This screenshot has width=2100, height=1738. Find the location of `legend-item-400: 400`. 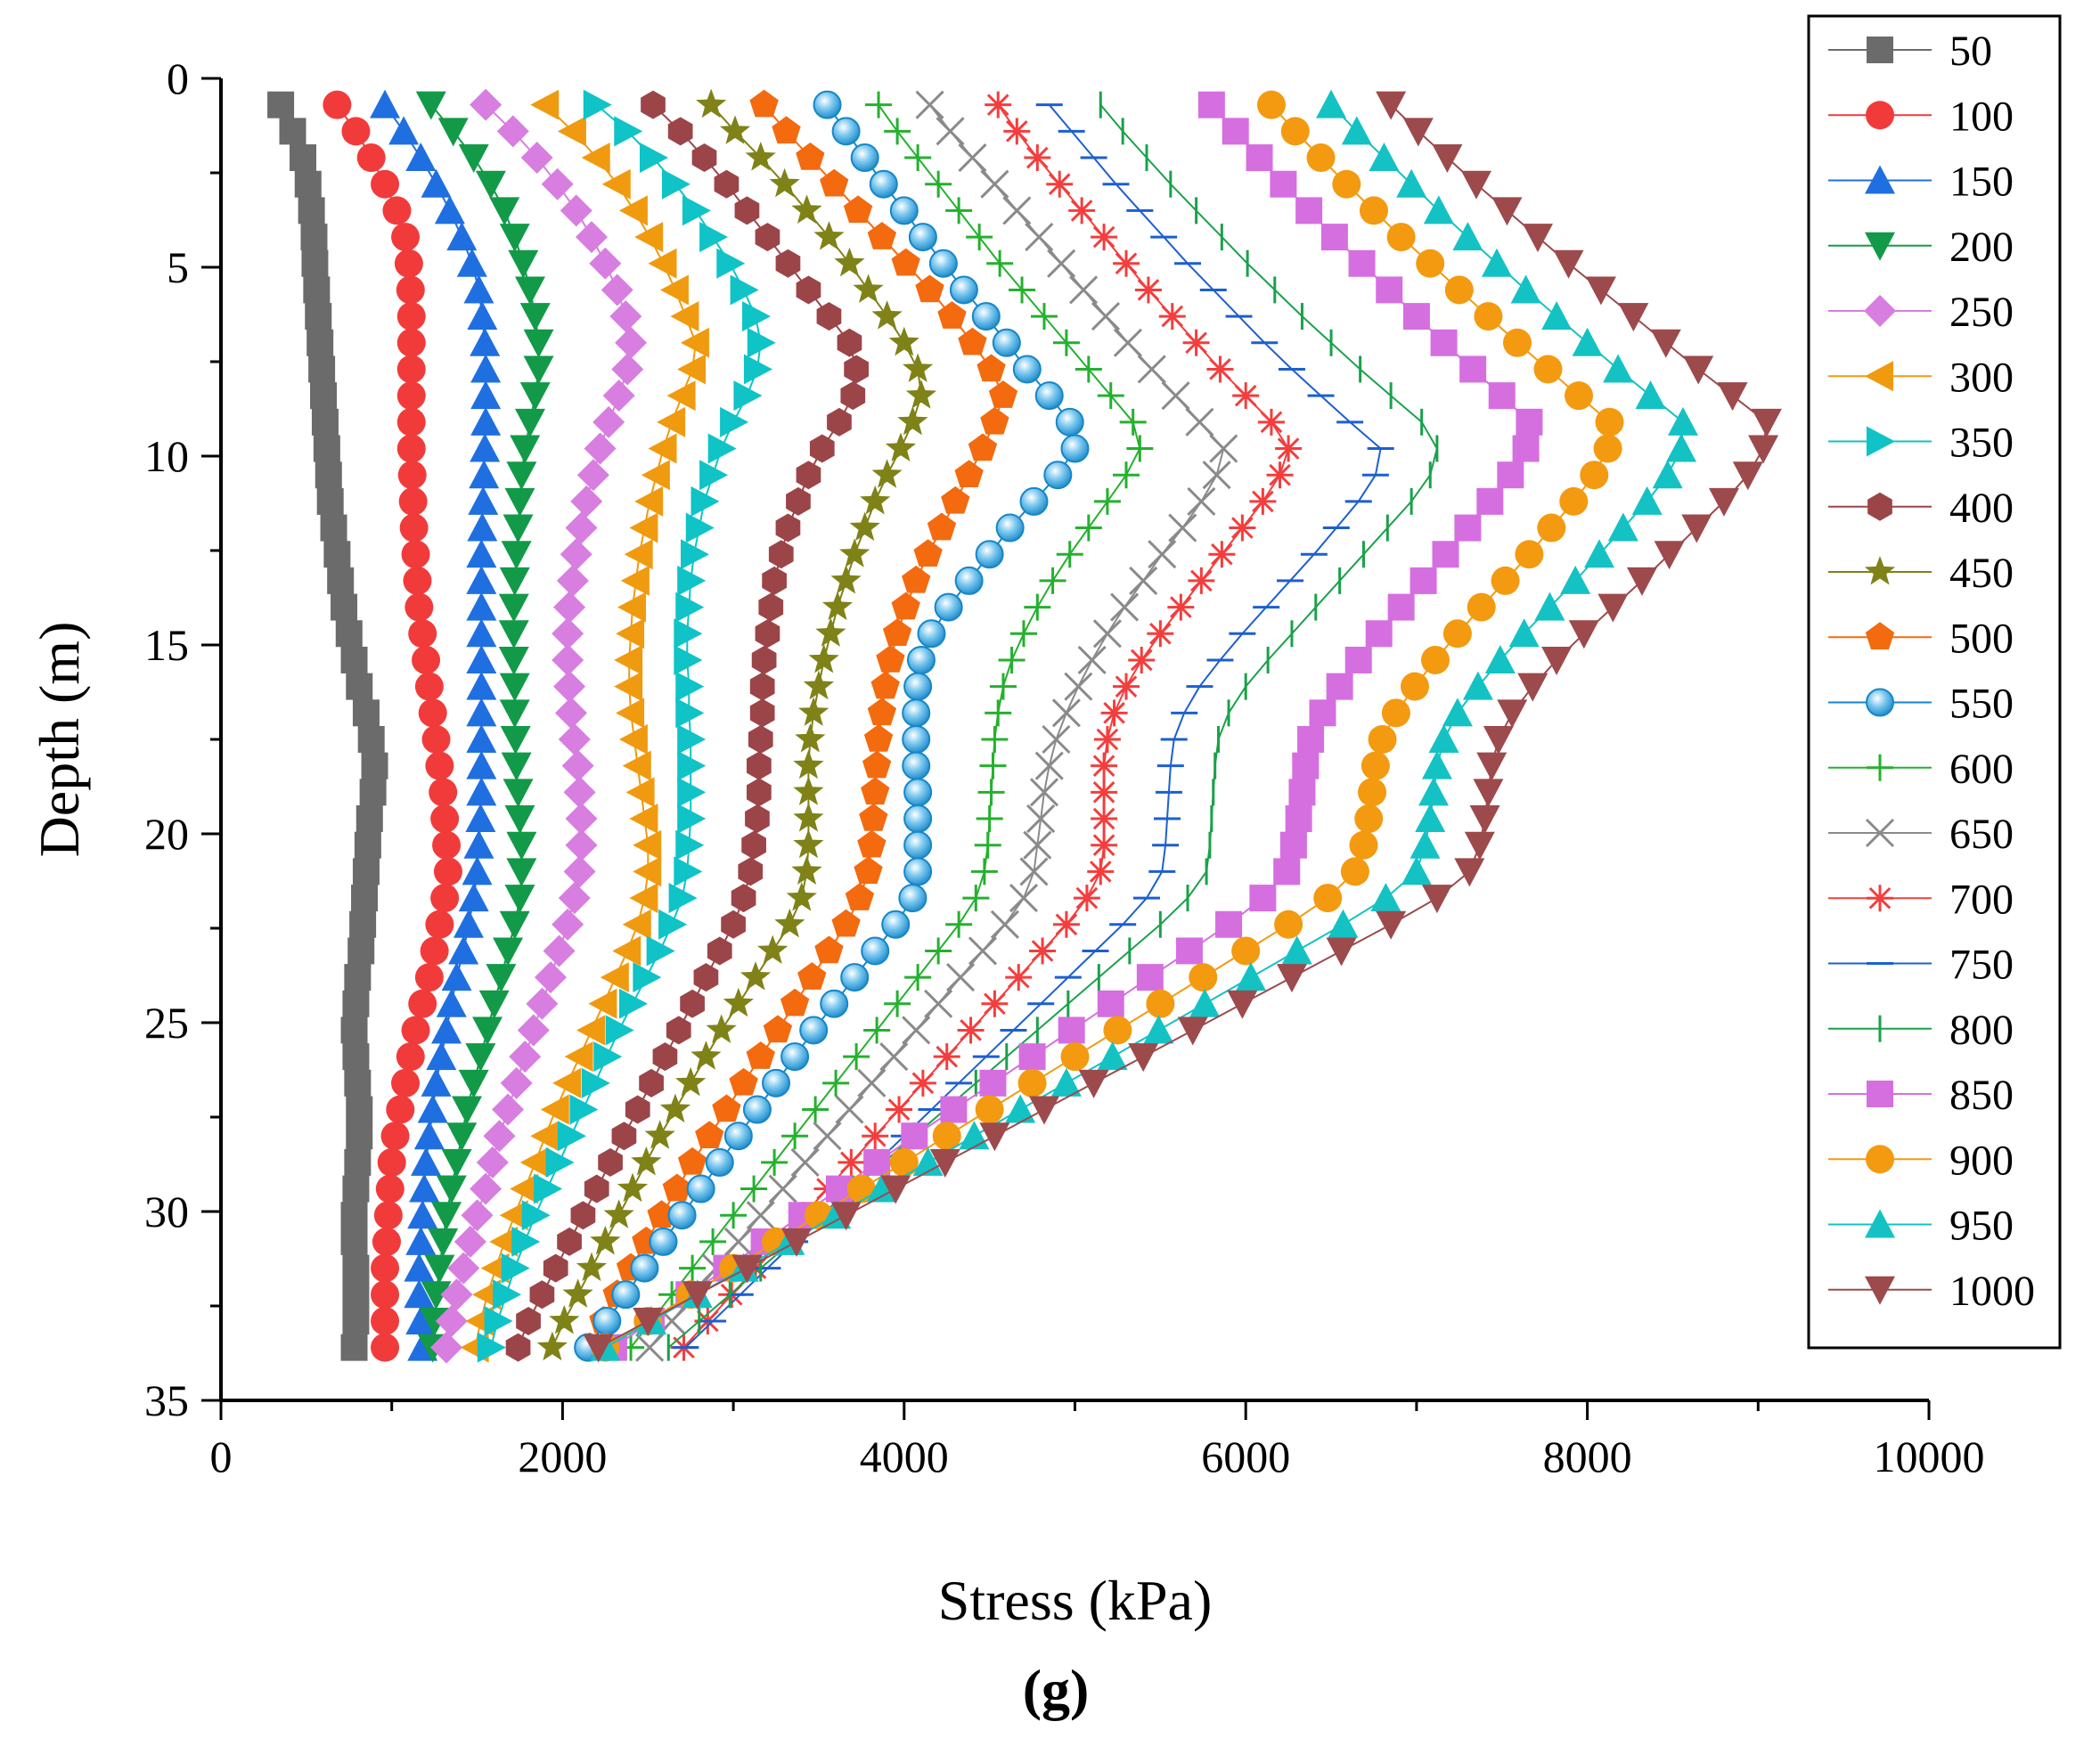

legend-item-400: 400 is located at coordinates (1921, 509).